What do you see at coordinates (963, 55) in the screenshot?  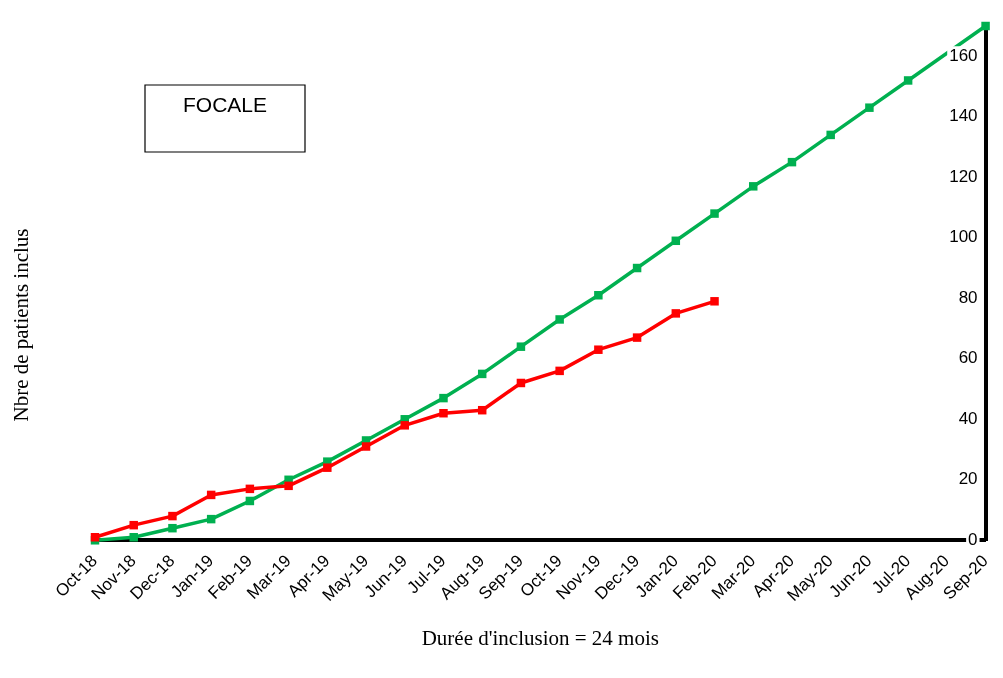 I see `y-tick-label: 160` at bounding box center [963, 55].